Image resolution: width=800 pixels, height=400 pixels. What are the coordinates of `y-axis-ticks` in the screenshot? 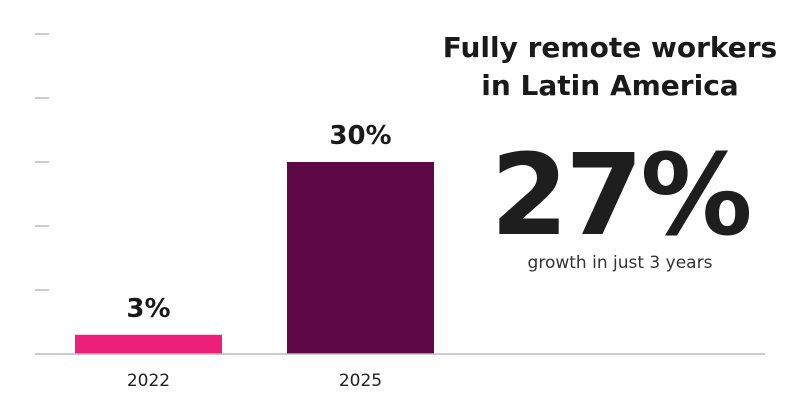 It's located at (42, 162).